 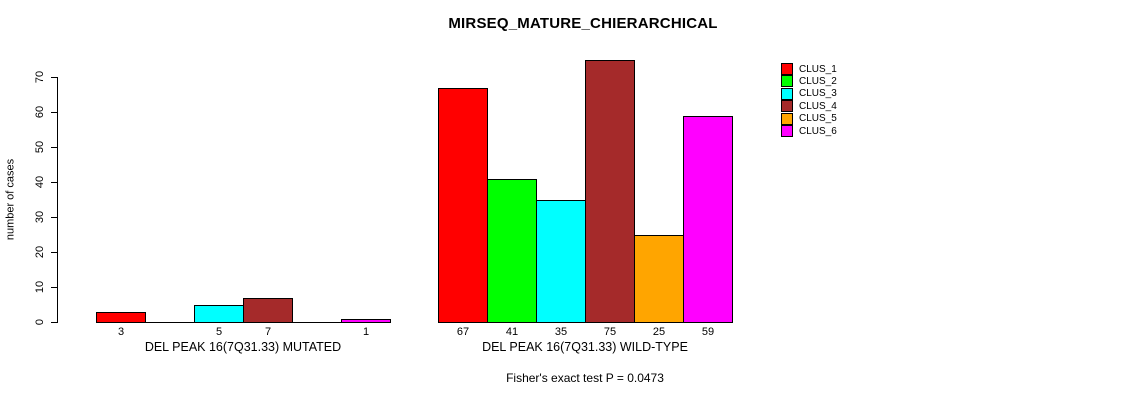 What do you see at coordinates (40, 322) in the screenshot?
I see `y-tick-label: 0` at bounding box center [40, 322].